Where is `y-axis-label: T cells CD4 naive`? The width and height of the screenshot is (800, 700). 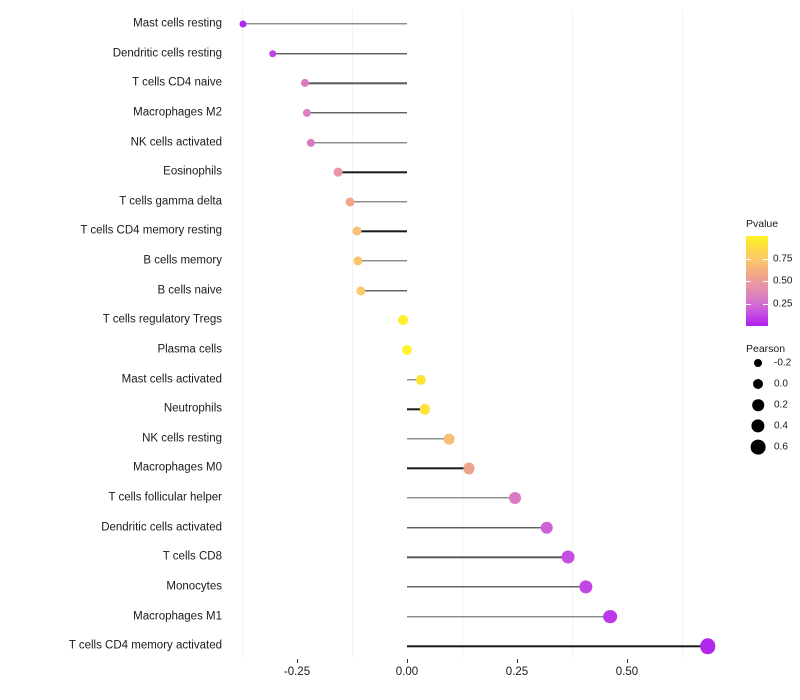 y-axis-label: T cells CD4 naive is located at coordinates (177, 82).